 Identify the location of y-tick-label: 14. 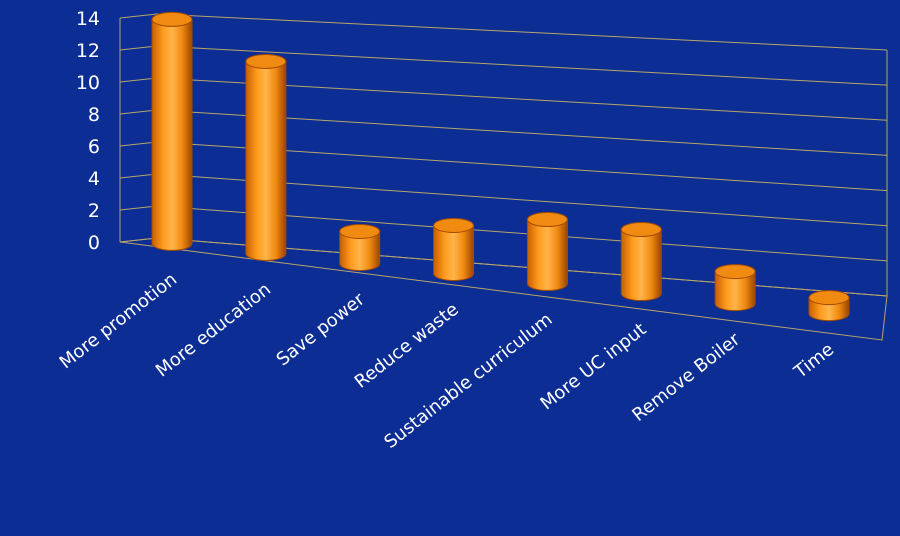
(88, 19).